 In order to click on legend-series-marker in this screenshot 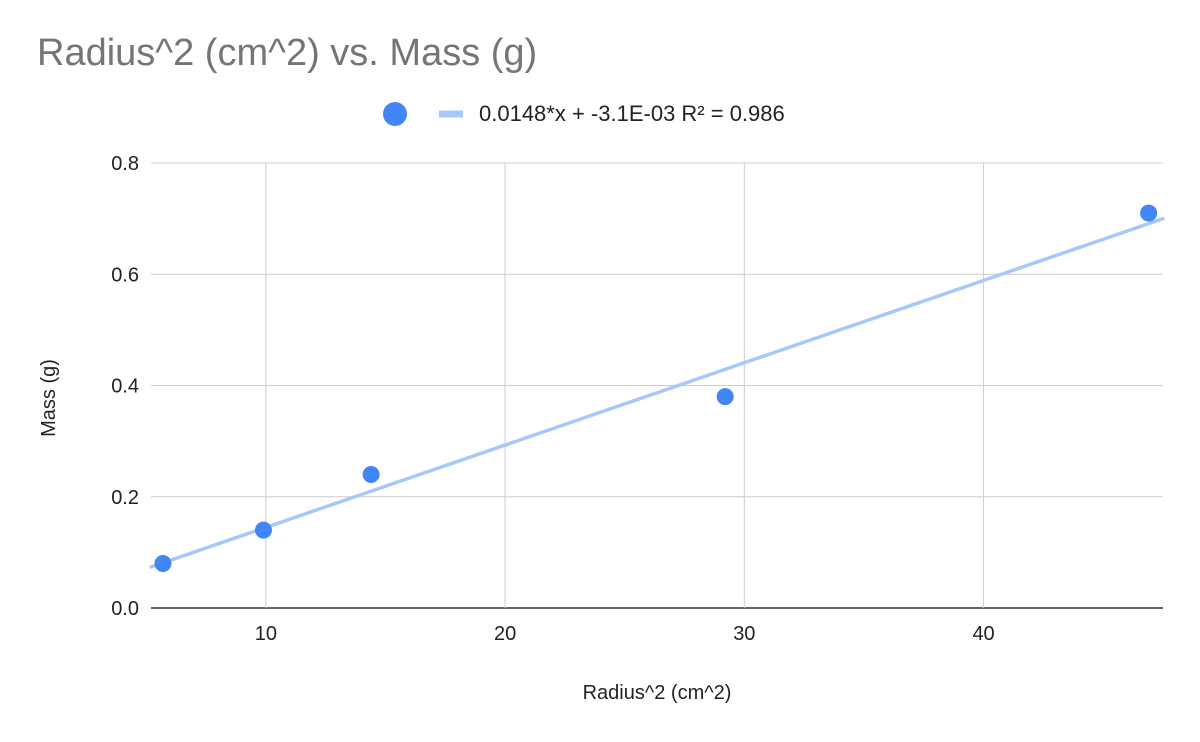, I will do `click(395, 114)`.